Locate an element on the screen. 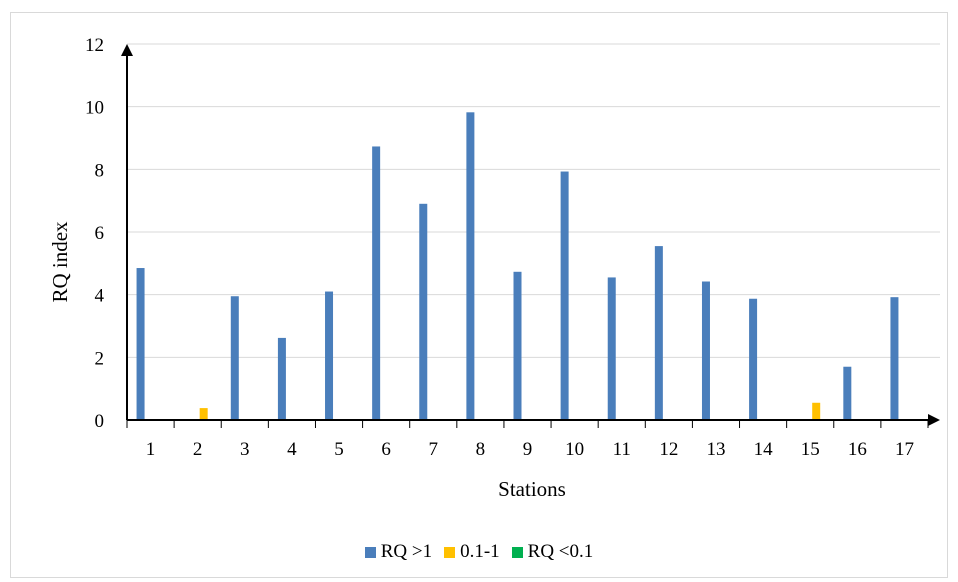 Image resolution: width=958 pixels, height=582 pixels. x-tick-label: 10 is located at coordinates (574, 449).